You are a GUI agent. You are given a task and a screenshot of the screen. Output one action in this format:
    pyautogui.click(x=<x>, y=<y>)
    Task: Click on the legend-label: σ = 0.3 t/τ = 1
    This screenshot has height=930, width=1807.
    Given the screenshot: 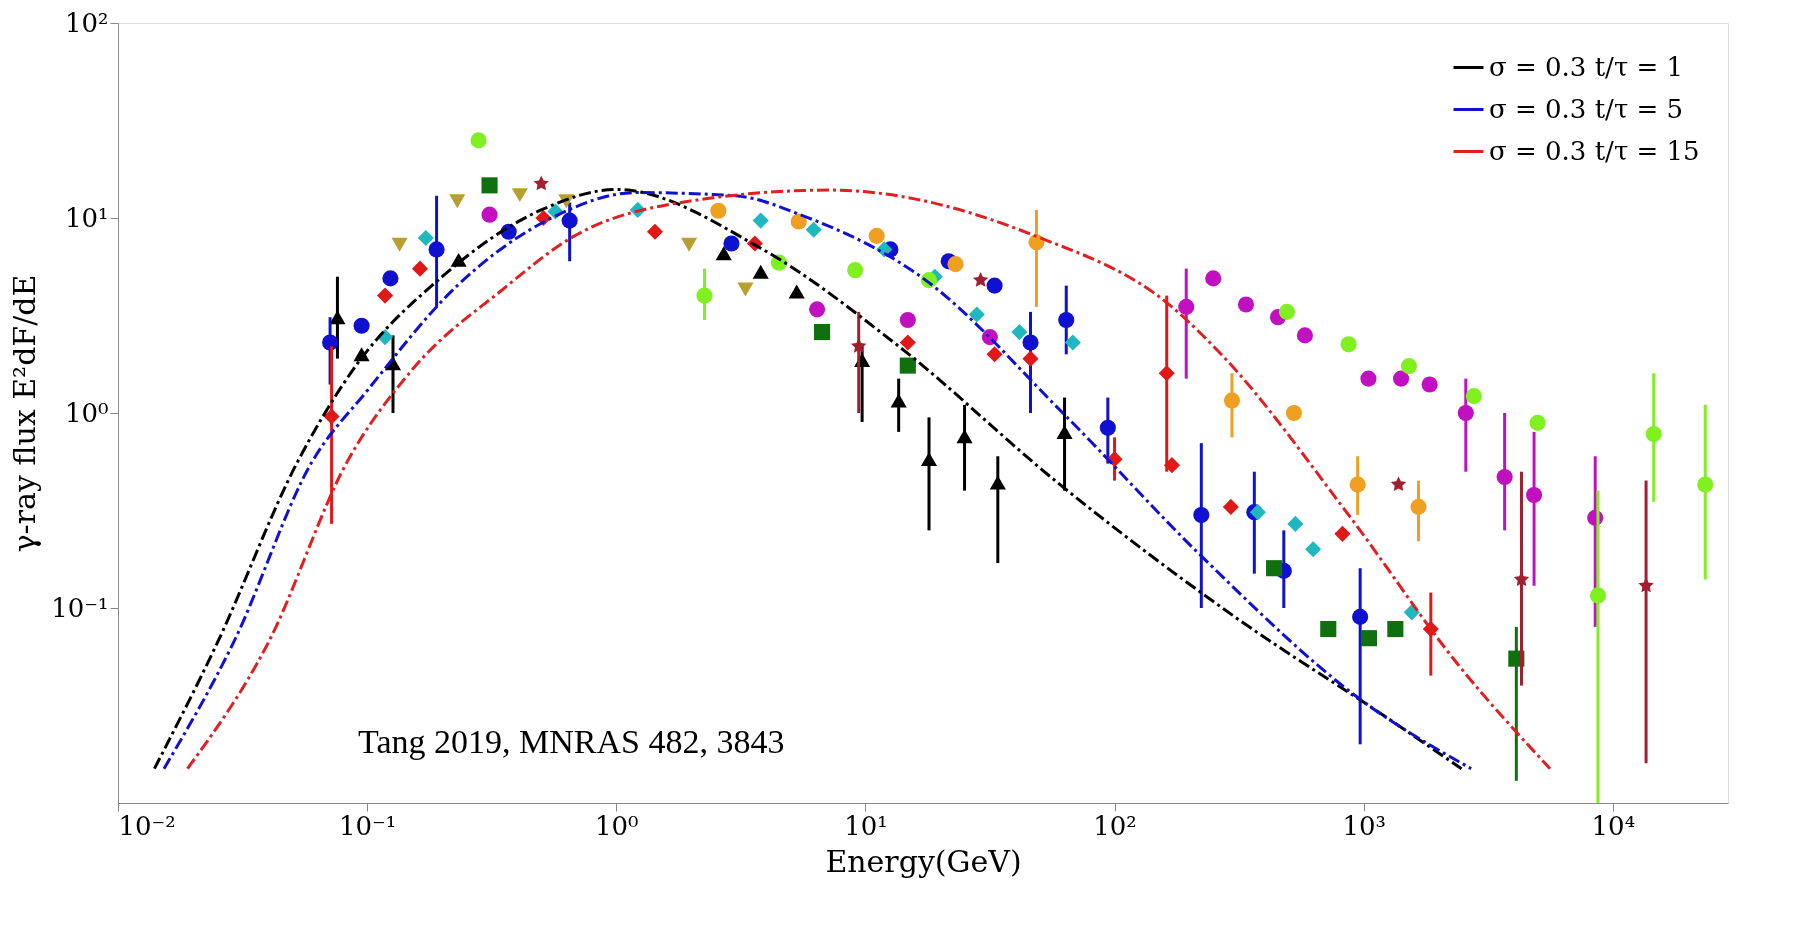 What is the action you would take?
    pyautogui.click(x=1586, y=66)
    